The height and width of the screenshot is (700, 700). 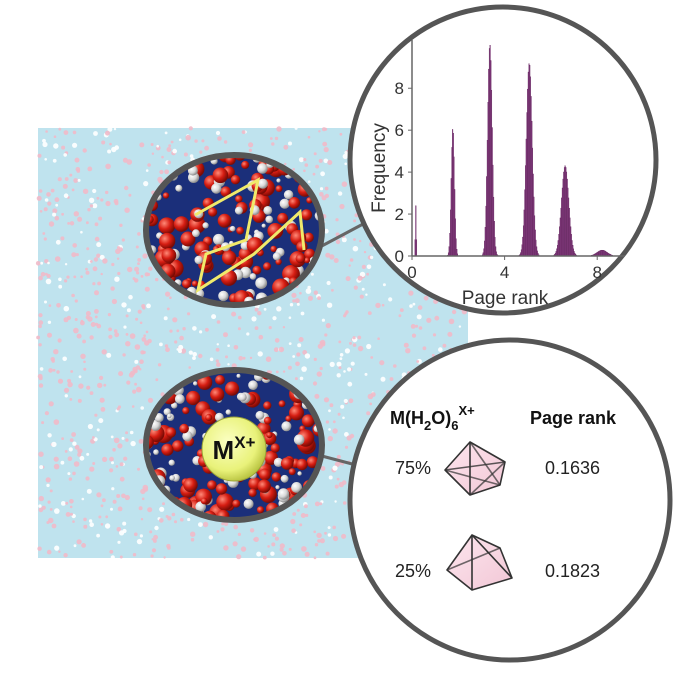 I want to click on row-1-rank: 0.1636, so click(x=572, y=468).